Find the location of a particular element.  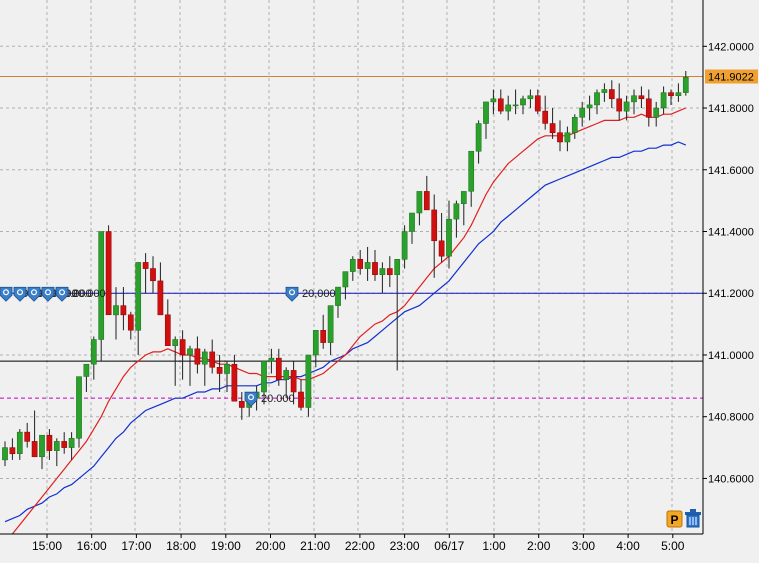

current-price-badge is located at coordinates (731, 76).